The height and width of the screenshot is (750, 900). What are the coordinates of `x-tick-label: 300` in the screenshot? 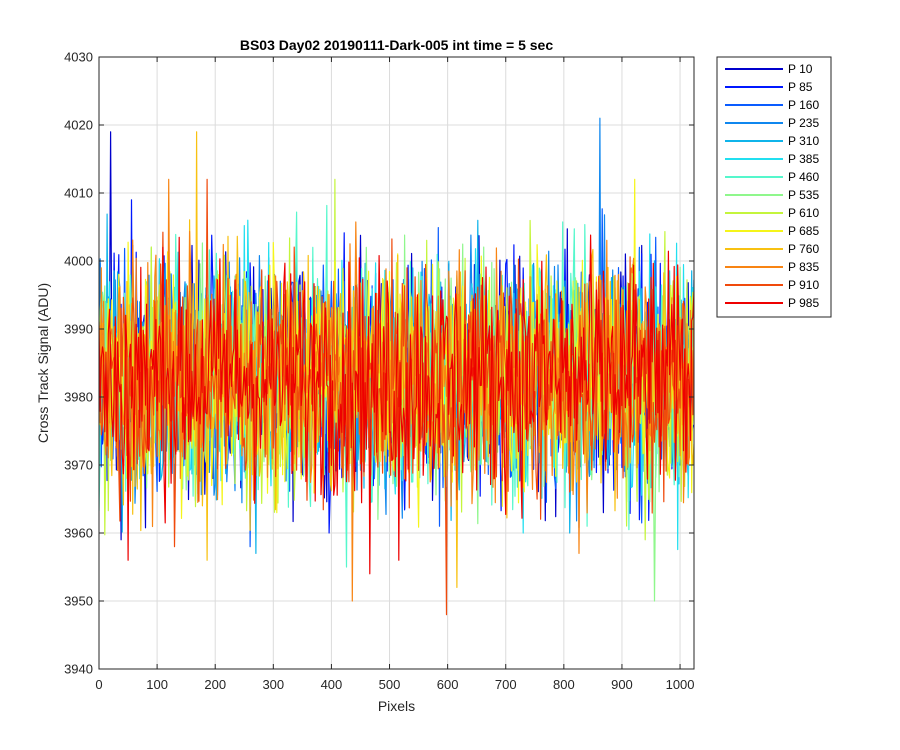 It's located at (273, 684).